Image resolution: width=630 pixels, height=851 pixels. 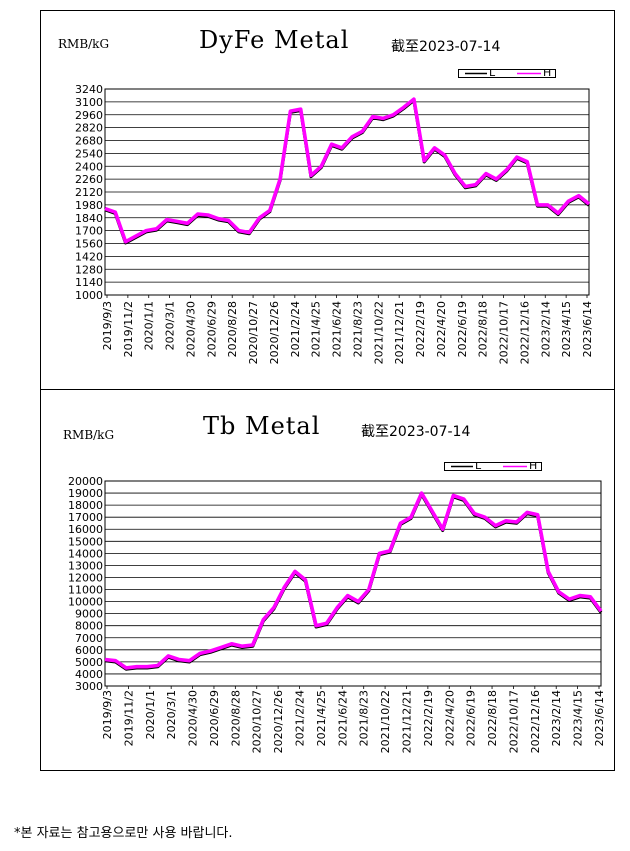 What do you see at coordinates (428, 718) in the screenshot?
I see `tb-x-tick-label: 2022/2/19` at bounding box center [428, 718].